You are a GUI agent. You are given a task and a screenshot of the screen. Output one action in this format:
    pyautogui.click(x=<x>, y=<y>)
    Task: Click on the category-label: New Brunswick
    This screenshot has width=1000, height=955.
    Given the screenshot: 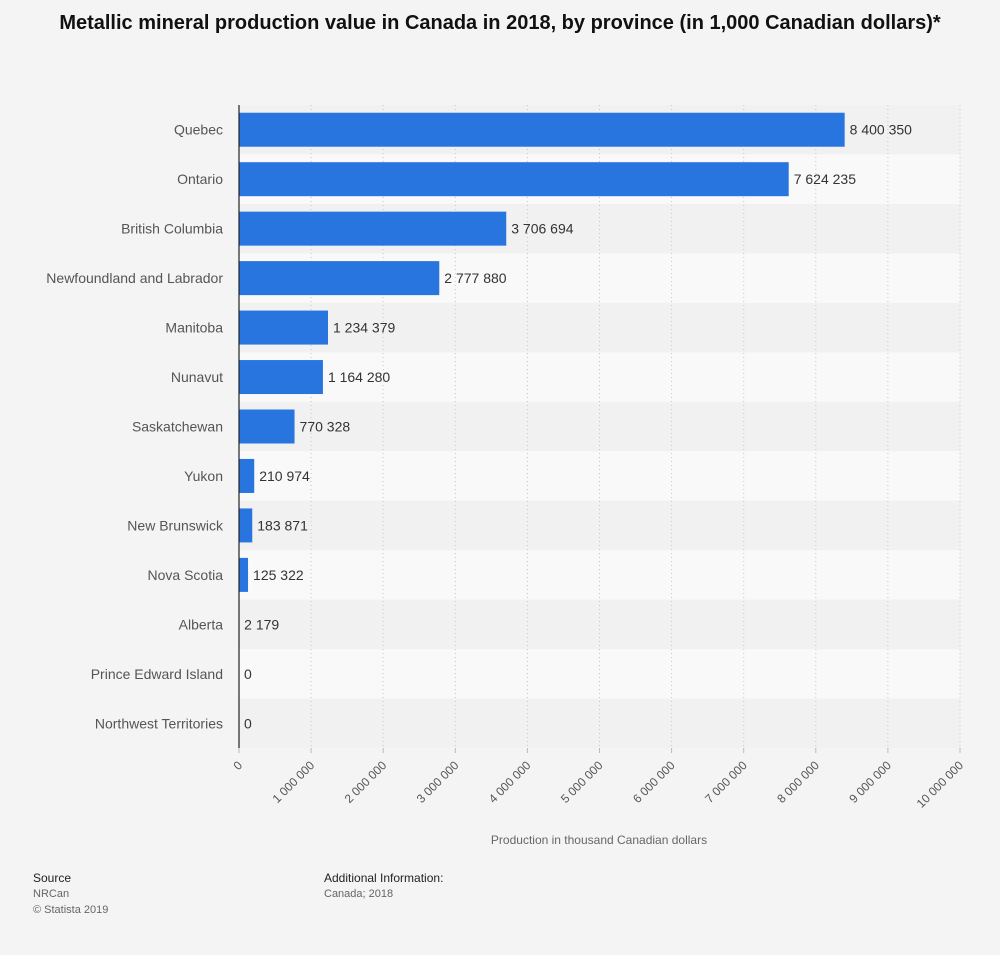 What is the action you would take?
    pyautogui.click(x=175, y=525)
    